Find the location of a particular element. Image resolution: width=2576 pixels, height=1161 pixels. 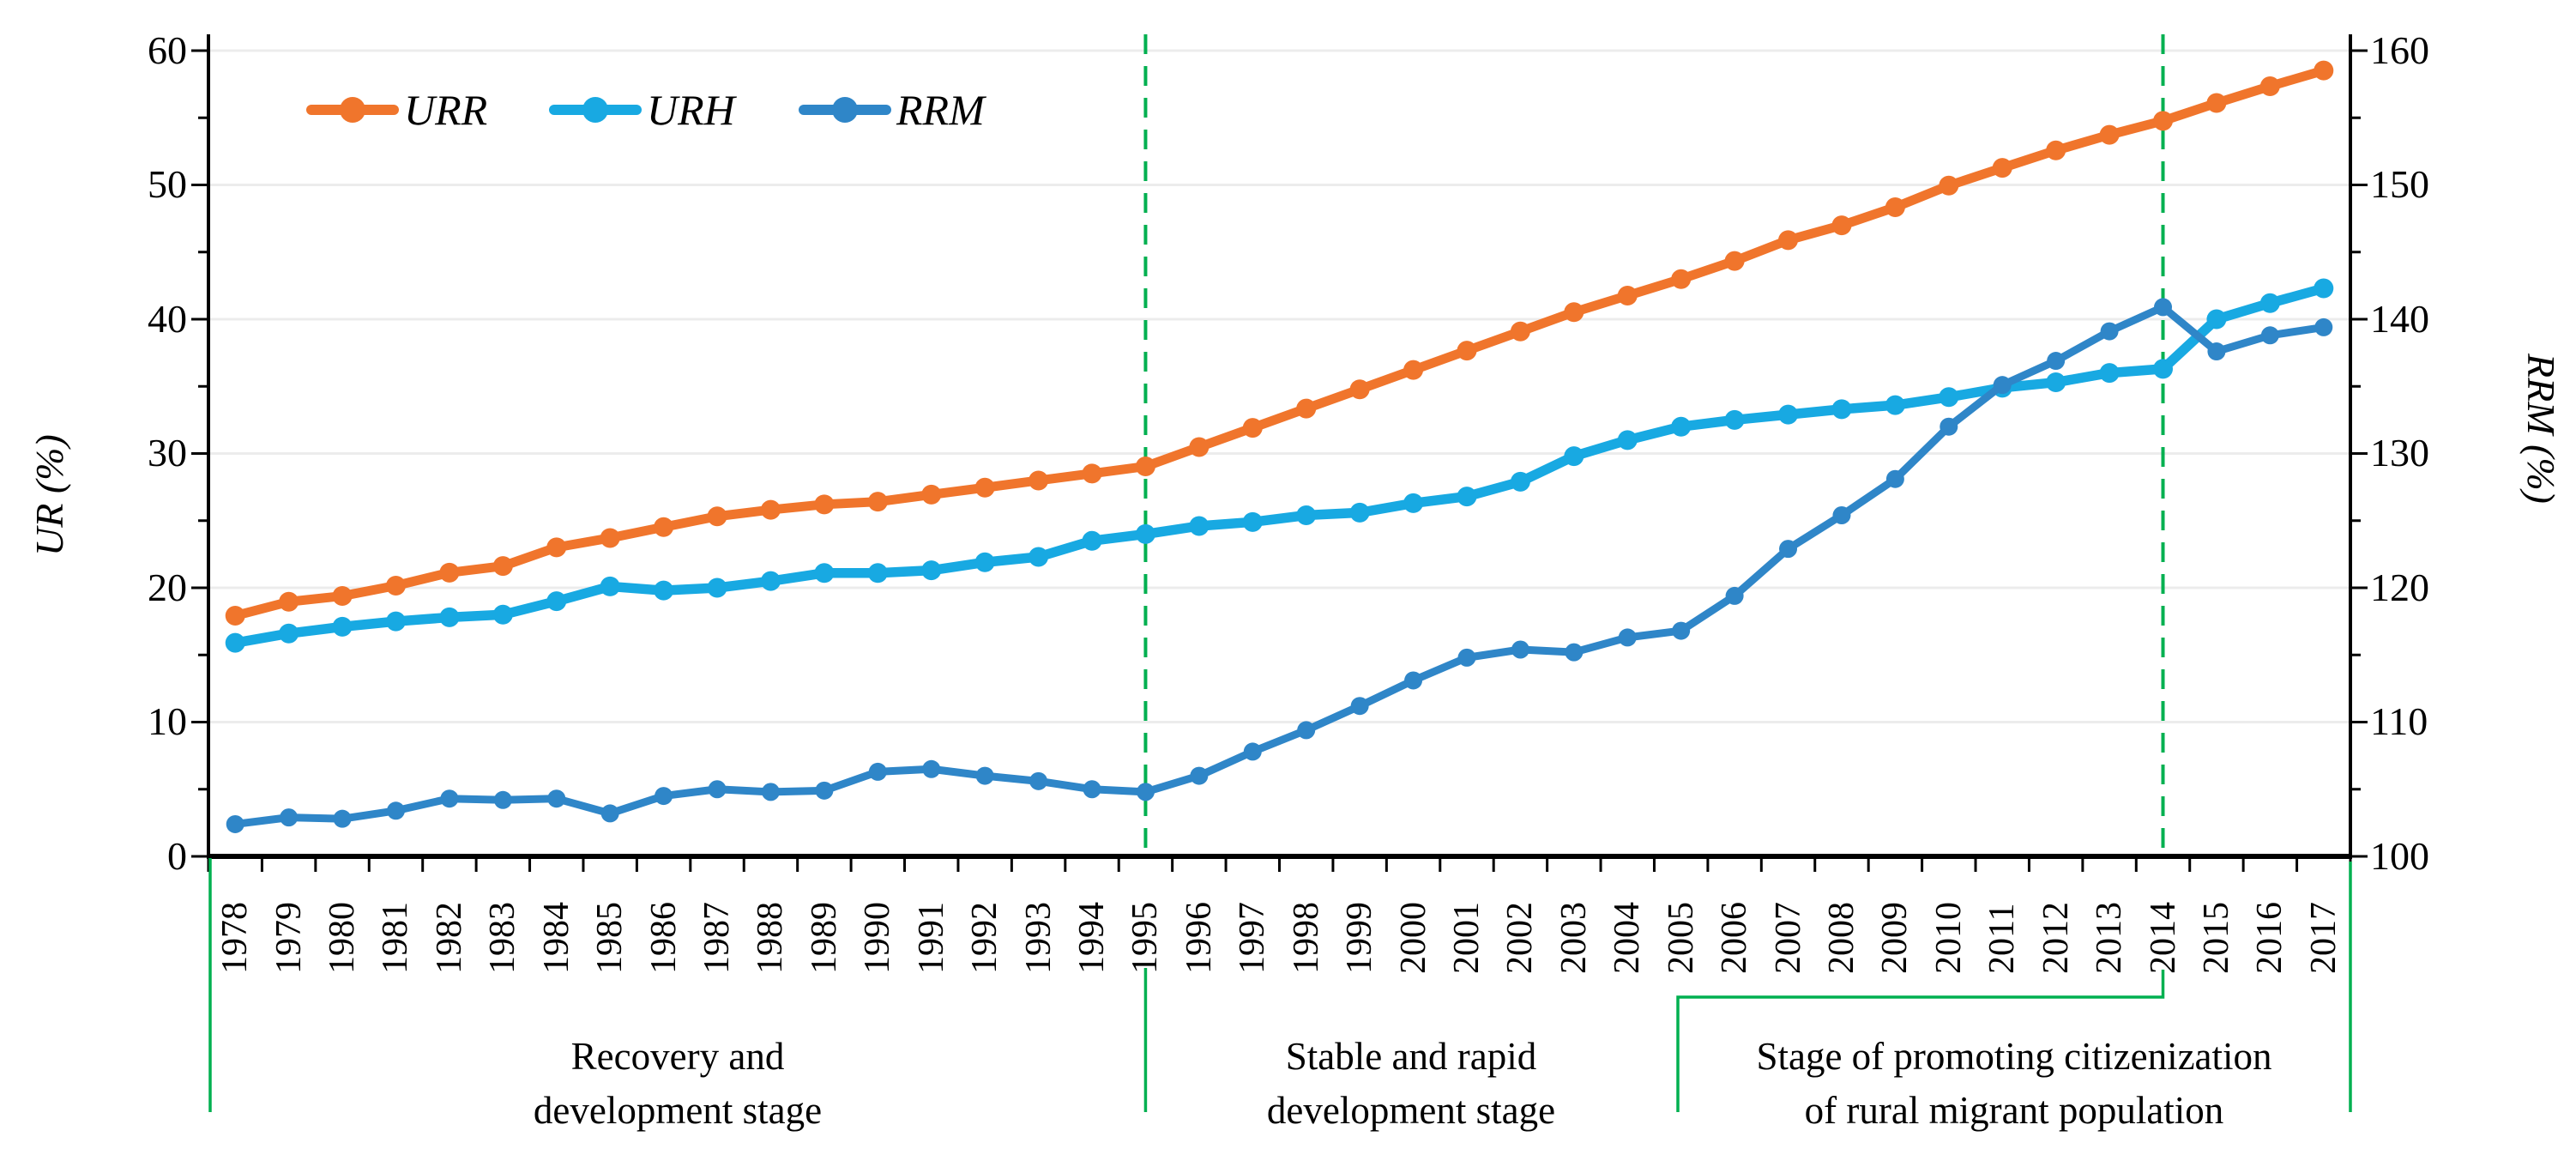

stage-label-line: Stable and rapid is located at coordinates (1411, 1056).